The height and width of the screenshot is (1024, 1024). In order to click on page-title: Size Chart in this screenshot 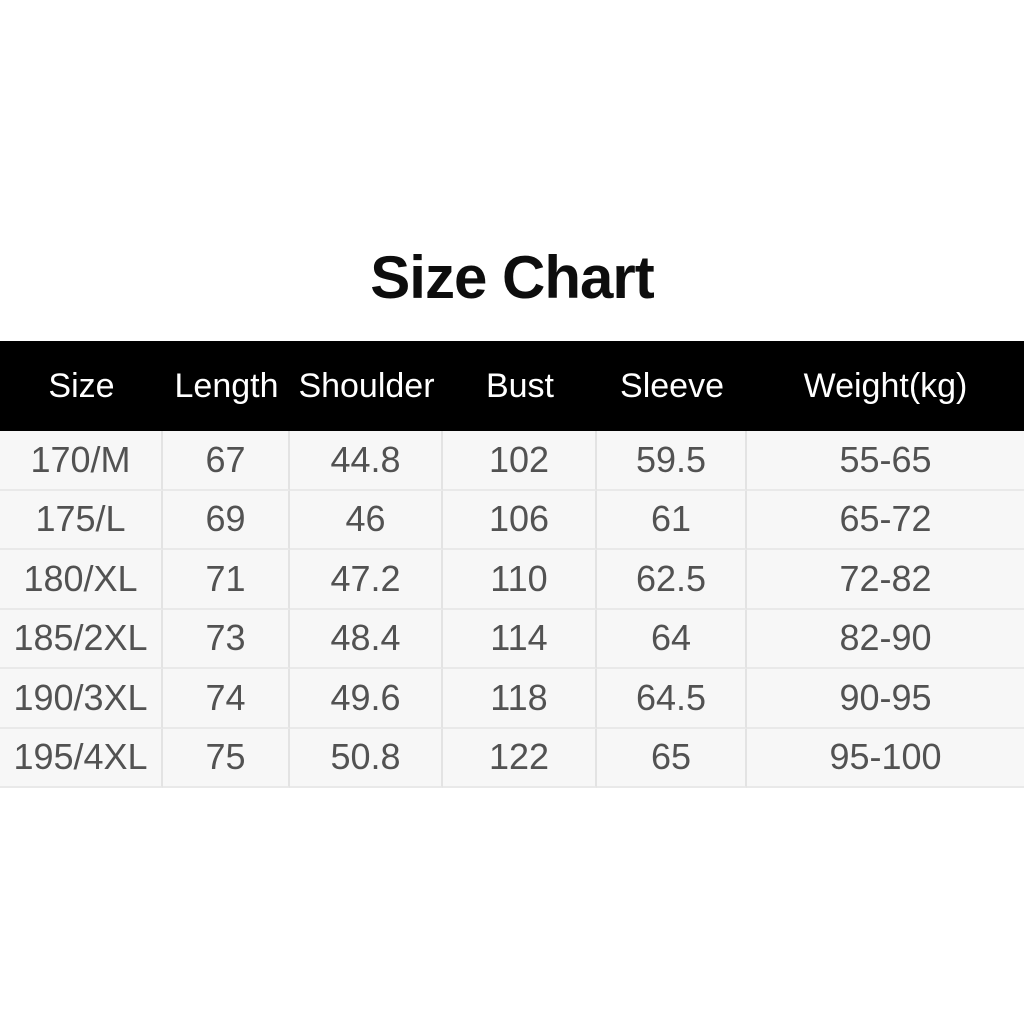, I will do `click(512, 277)`.